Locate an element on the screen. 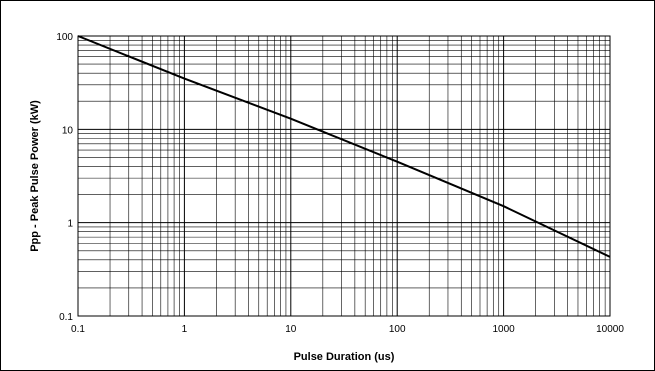  y-axis-label: Ppp - Peak Pulse Power (kW) is located at coordinates (35, 176).